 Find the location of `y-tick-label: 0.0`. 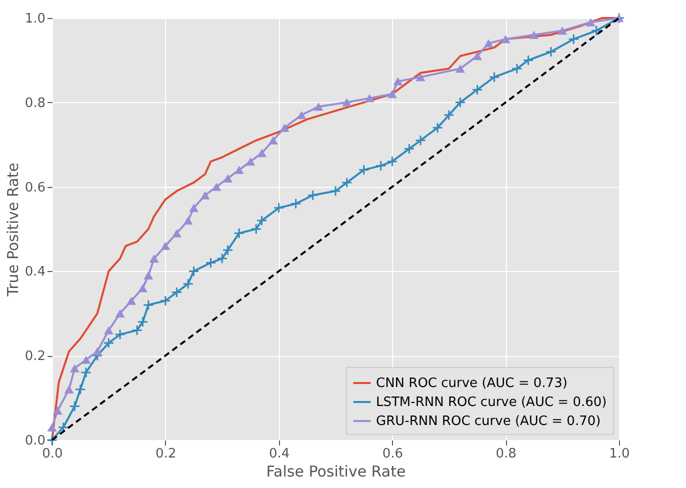

y-tick-label: 0.0 is located at coordinates (35, 441).